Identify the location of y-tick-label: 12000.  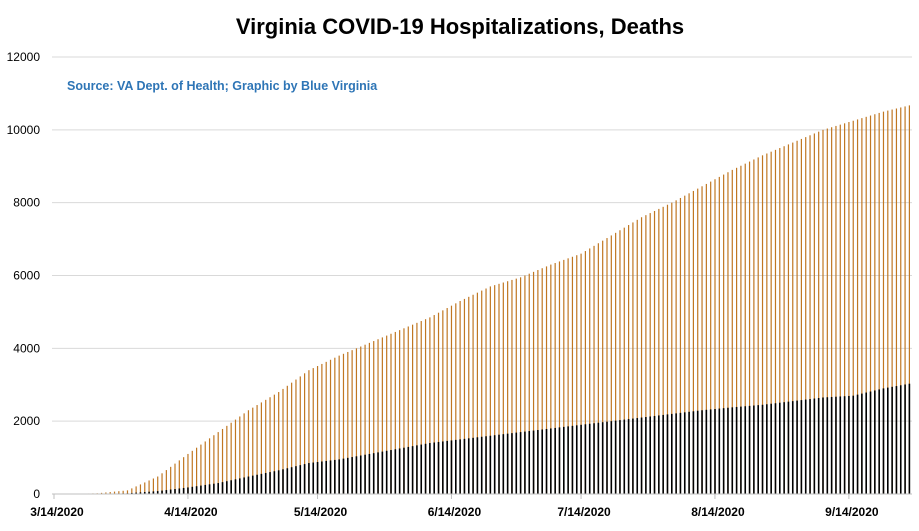
(24, 57).